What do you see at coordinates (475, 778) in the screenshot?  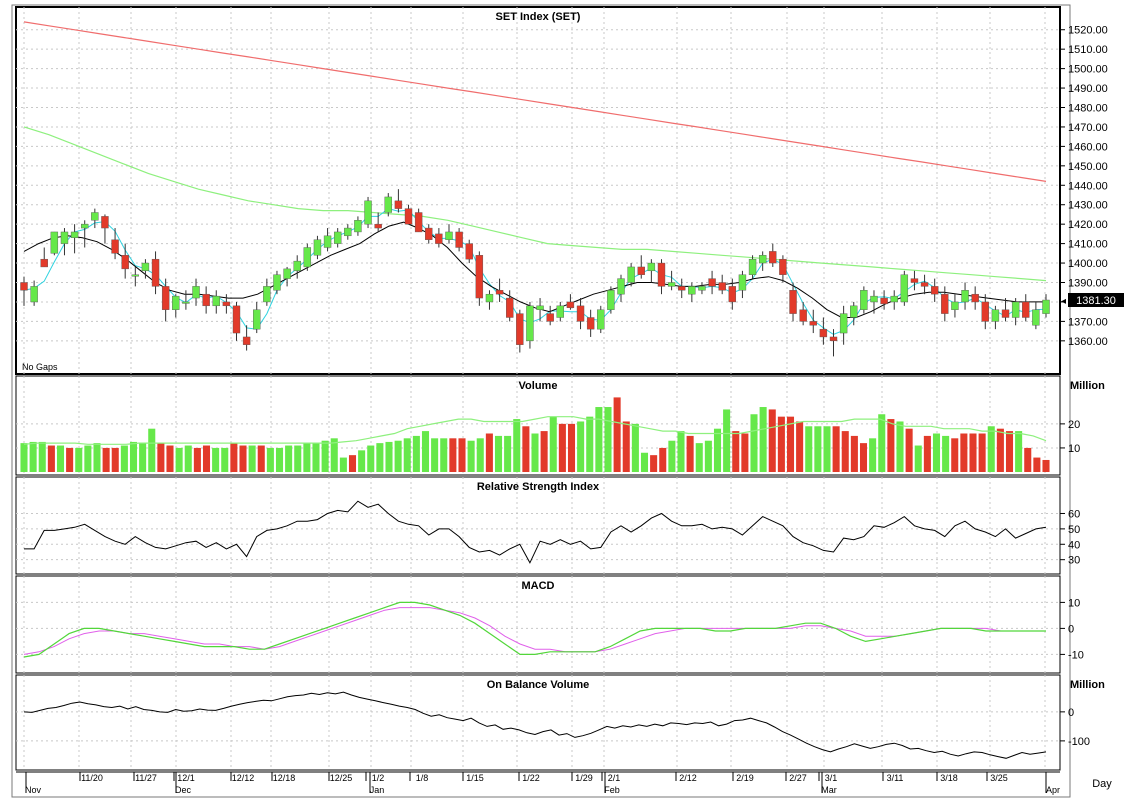 I see `x-date-label: 1/15` at bounding box center [475, 778].